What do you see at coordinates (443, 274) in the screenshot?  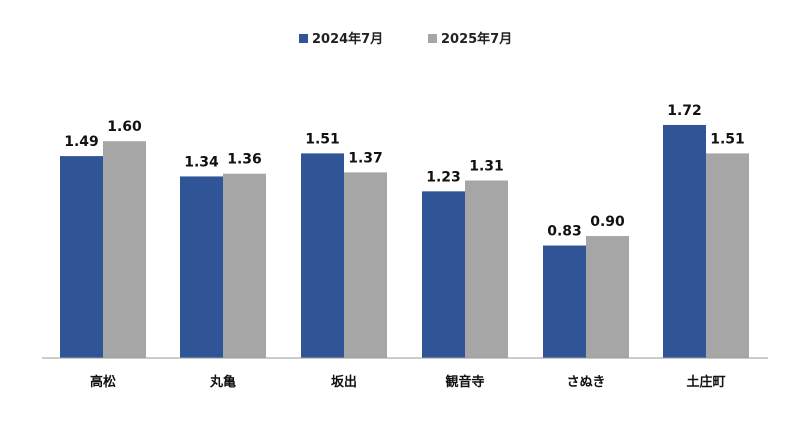 I see `bar-kanonji-2024` at bounding box center [443, 274].